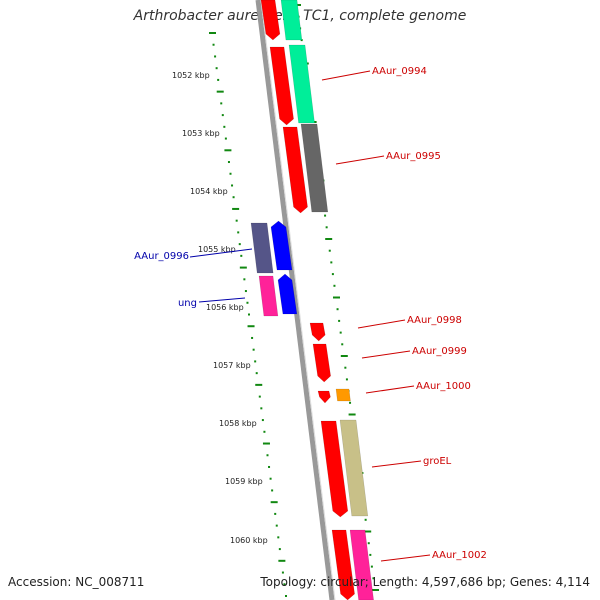 The height and width of the screenshot is (600, 600). Describe the element at coordinates (434, 320) in the screenshot. I see `gene-label: AAur_0998` at that location.